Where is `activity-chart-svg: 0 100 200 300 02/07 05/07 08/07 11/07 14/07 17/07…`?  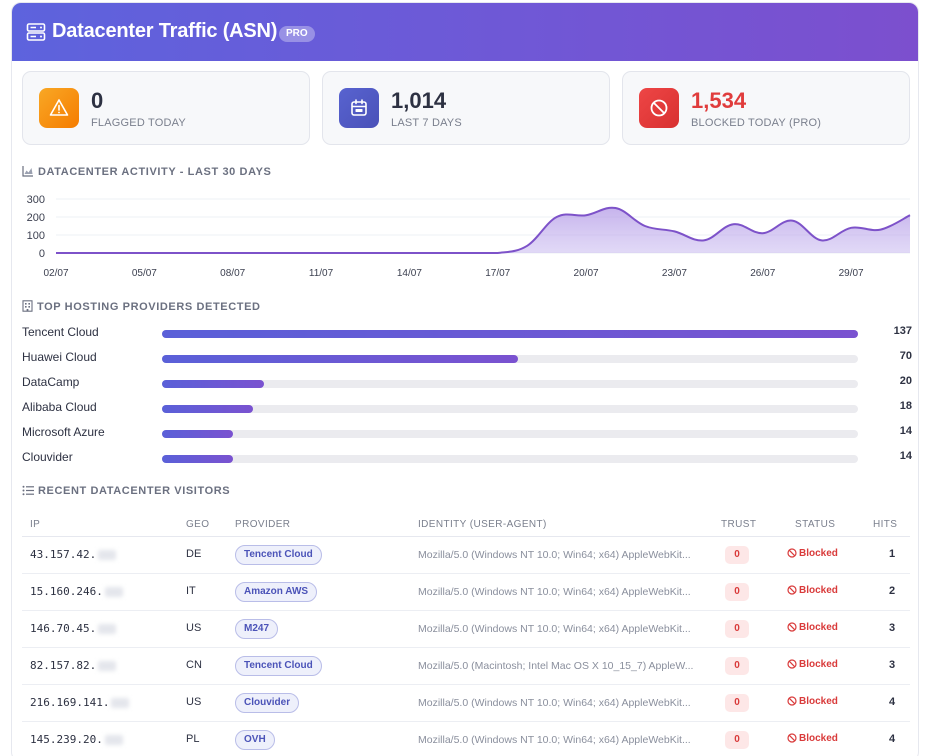
activity-chart-svg: 0 100 200 300 02/07 05/07 08/07 11/07 14/07 17/07… is located at coordinates (469, 236).